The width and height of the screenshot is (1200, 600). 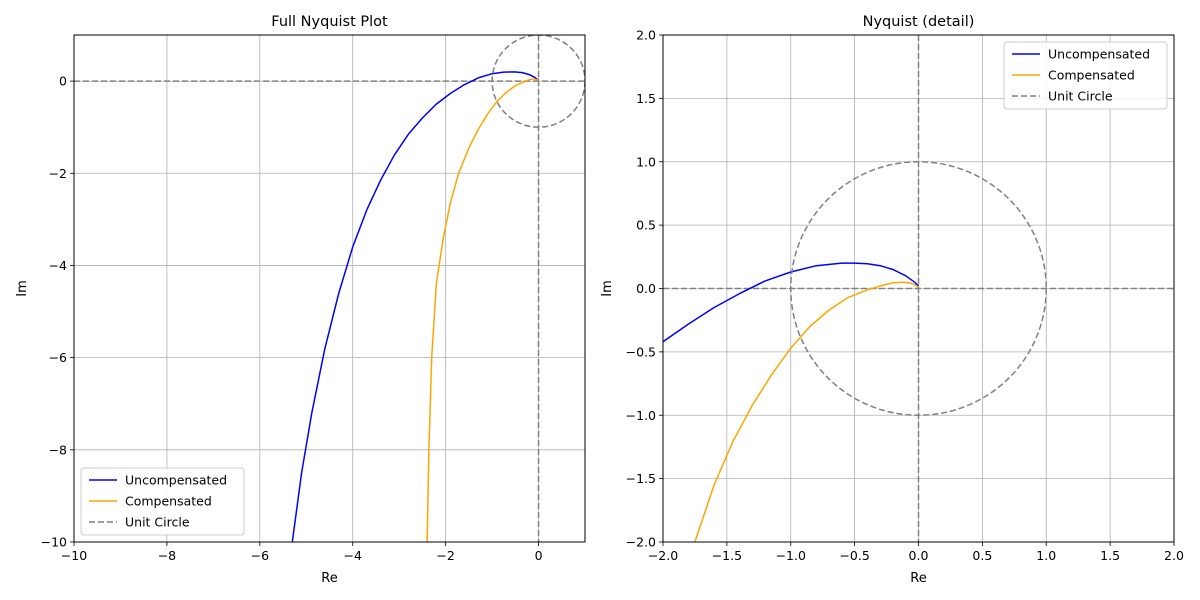 What do you see at coordinates (58, 357) in the screenshot?
I see `y-tick-label: −6` at bounding box center [58, 357].